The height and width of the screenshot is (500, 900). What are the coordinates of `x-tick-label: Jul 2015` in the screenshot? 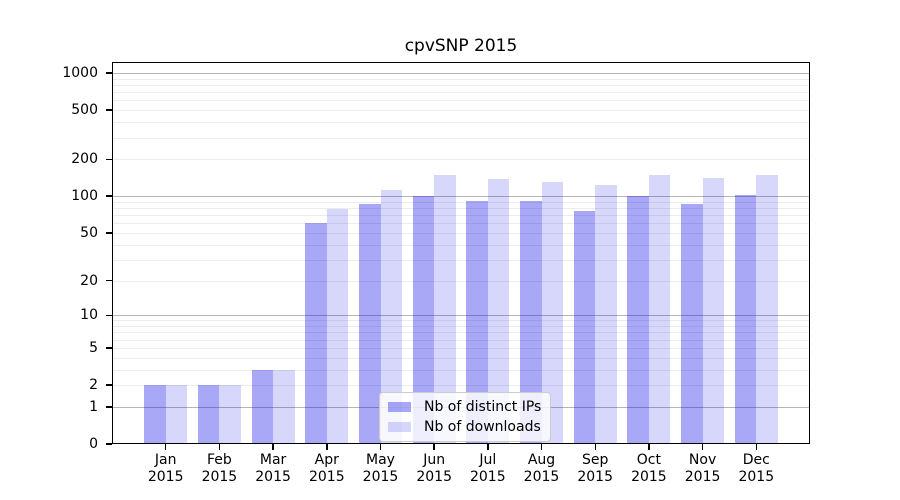 It's located at (488, 469).